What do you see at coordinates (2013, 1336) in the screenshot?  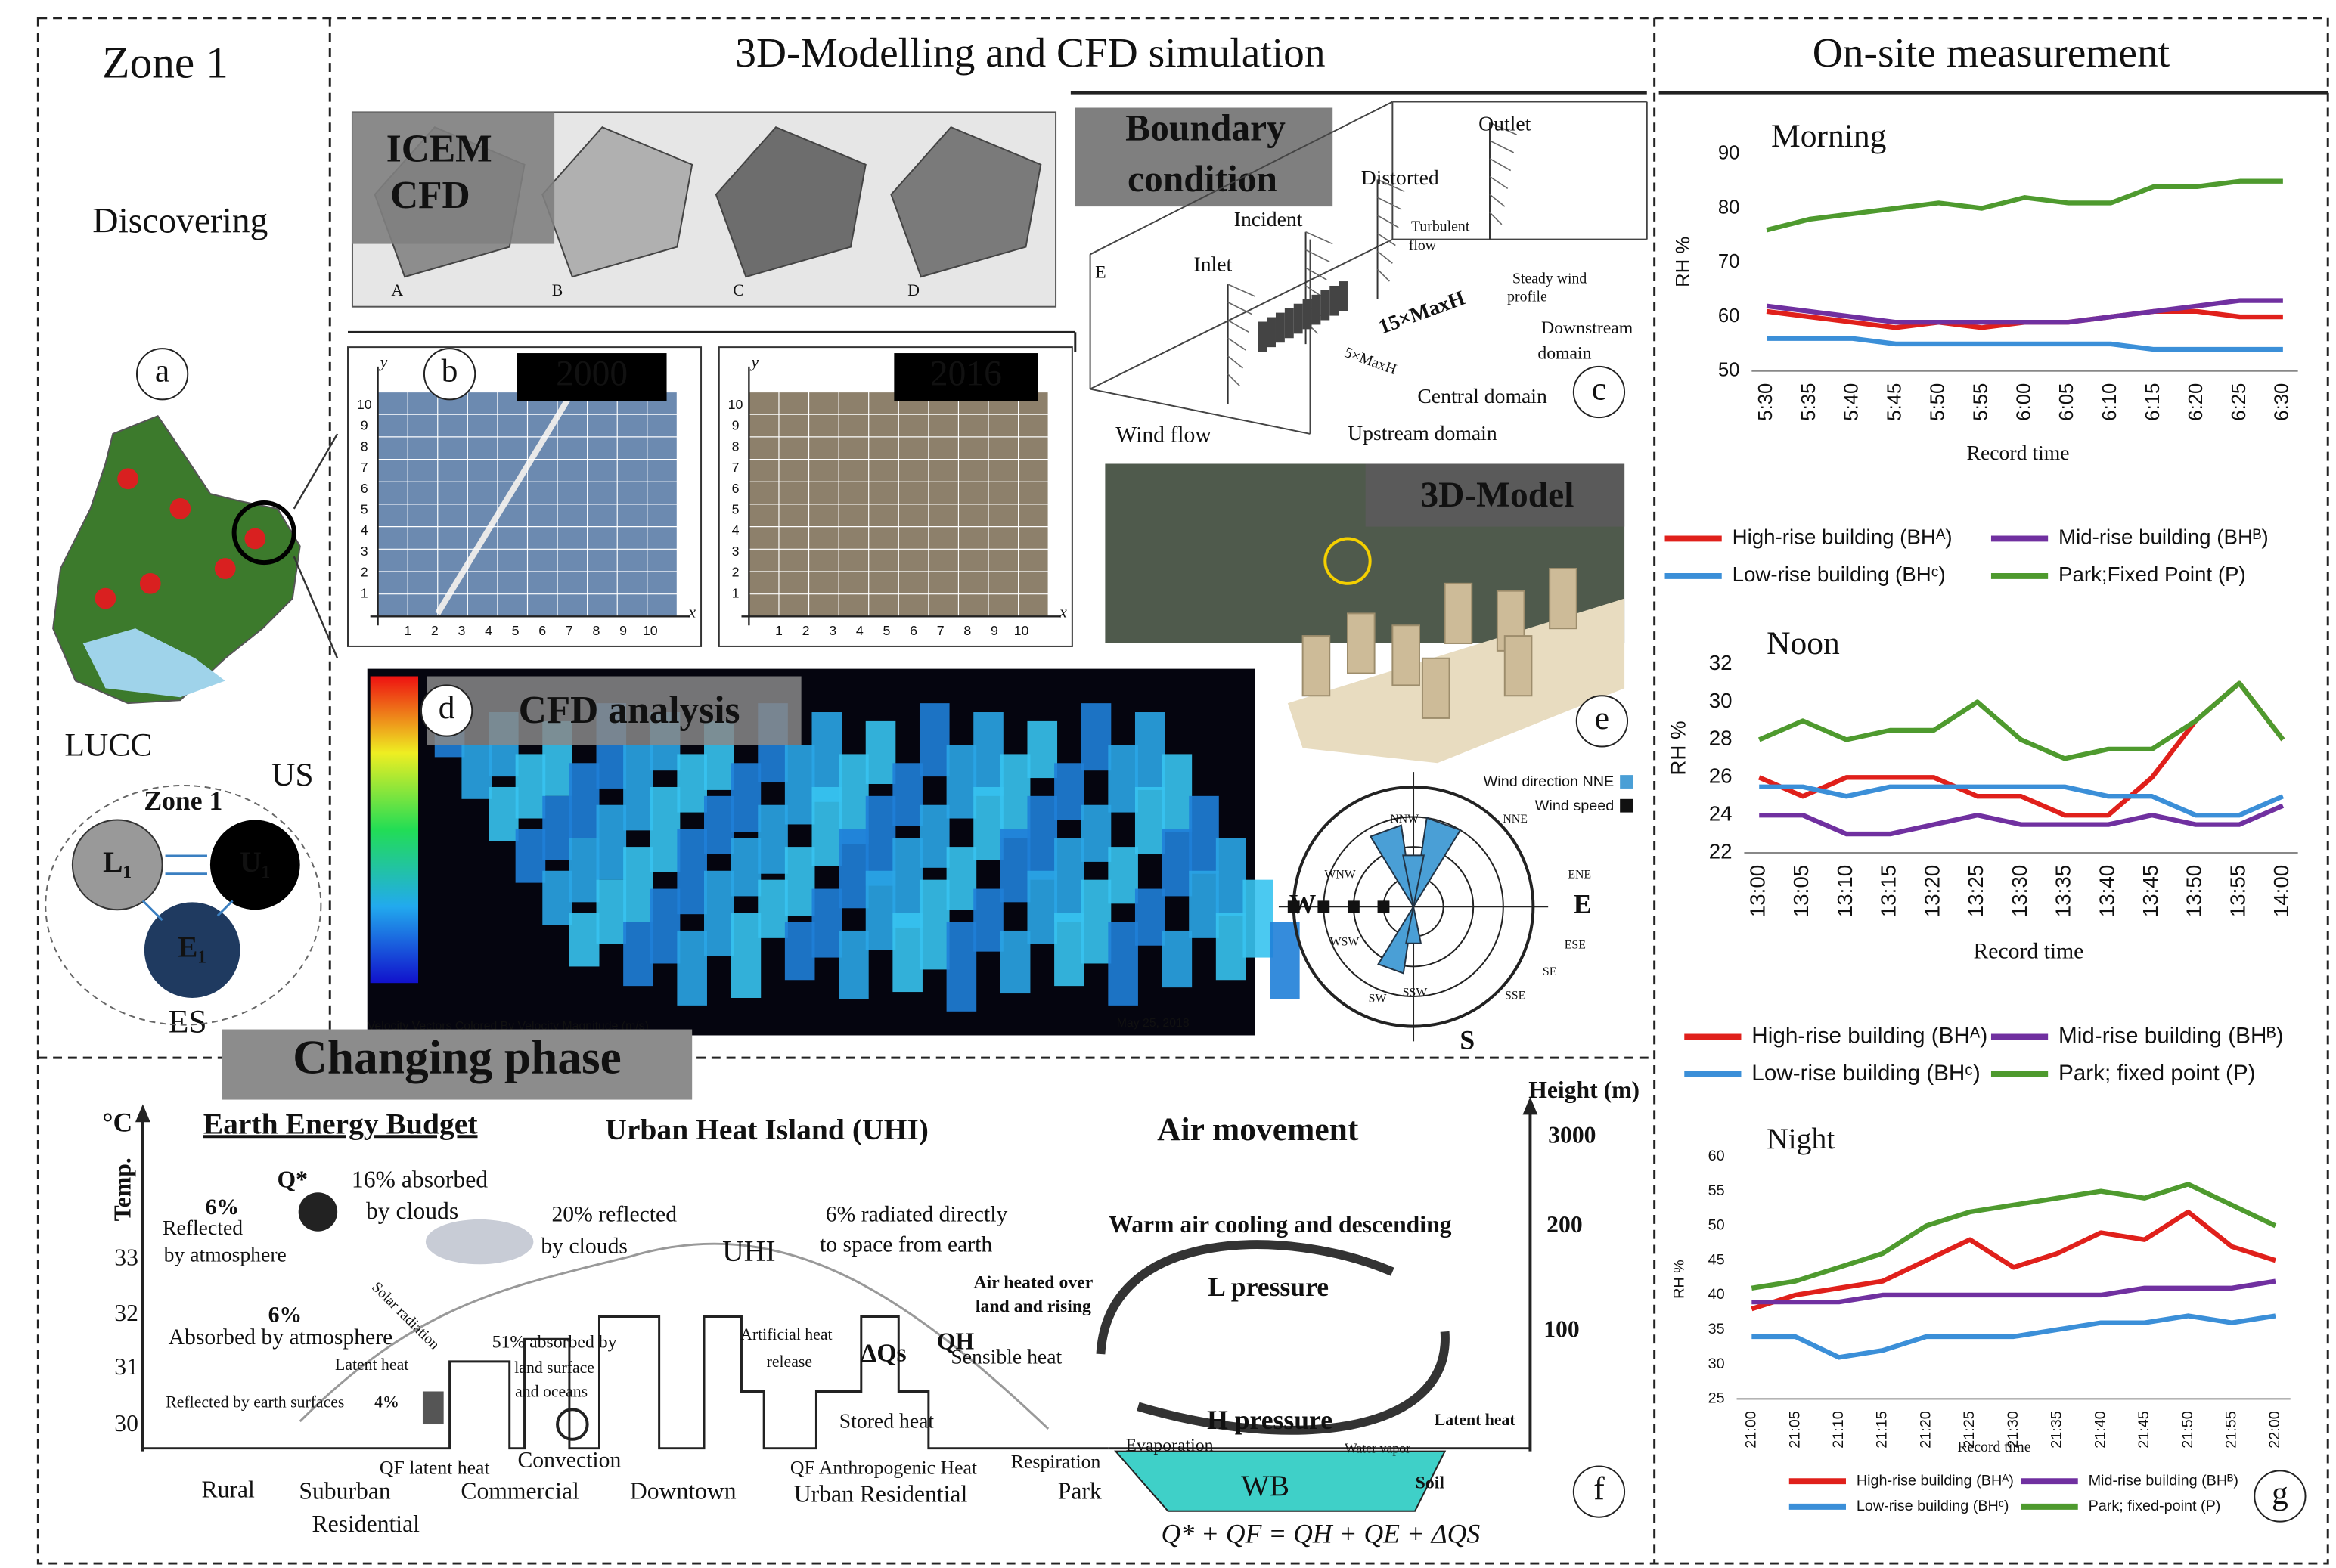 I see `series-line` at bounding box center [2013, 1336].